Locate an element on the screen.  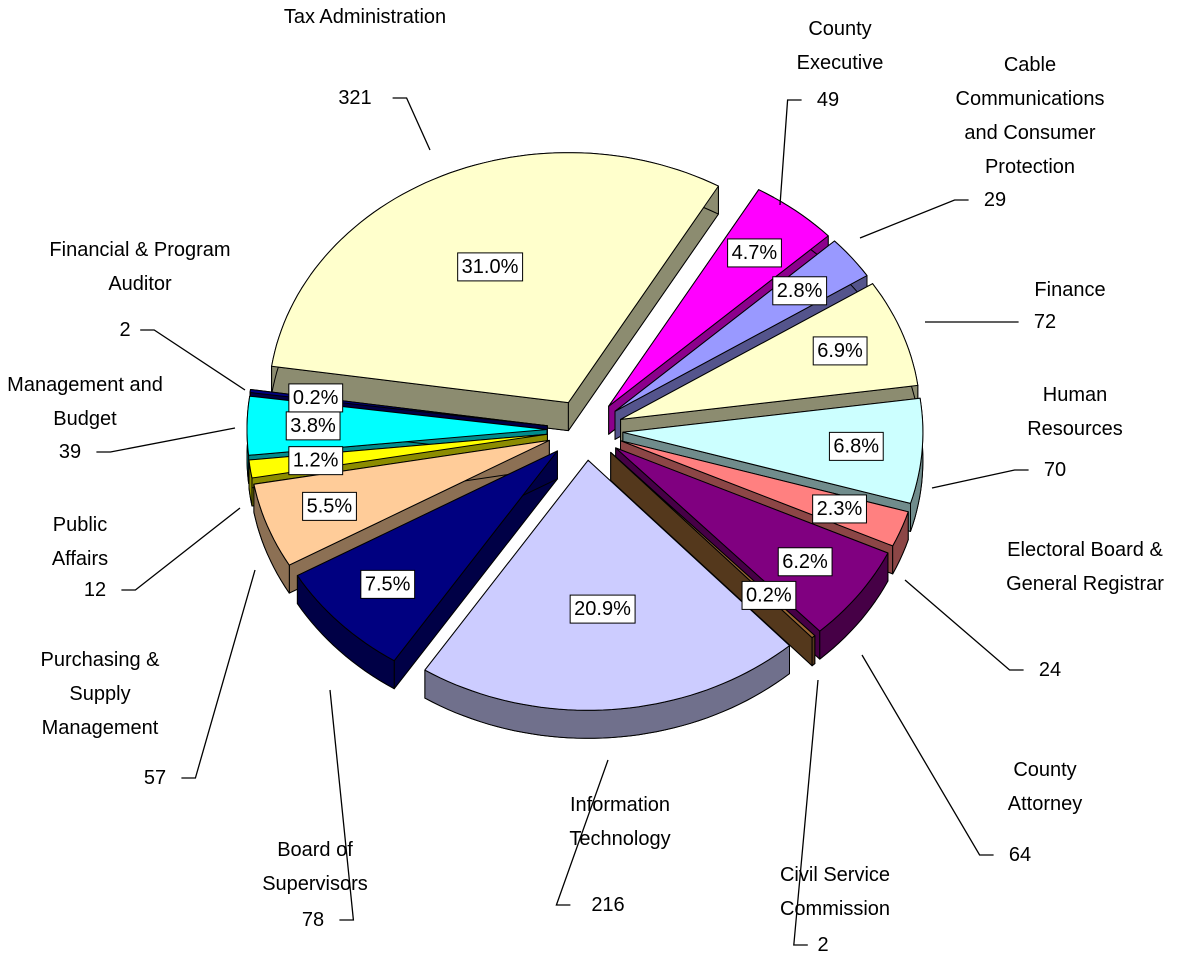
category-label: County Executive is located at coordinates (840, 46).